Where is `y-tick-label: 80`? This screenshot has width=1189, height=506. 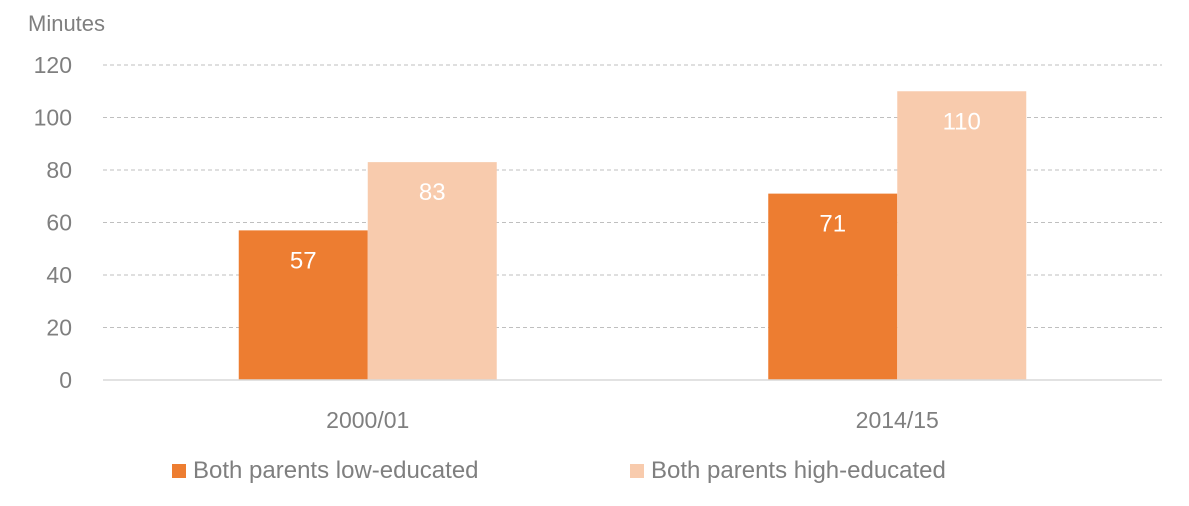 y-tick-label: 80 is located at coordinates (59, 170).